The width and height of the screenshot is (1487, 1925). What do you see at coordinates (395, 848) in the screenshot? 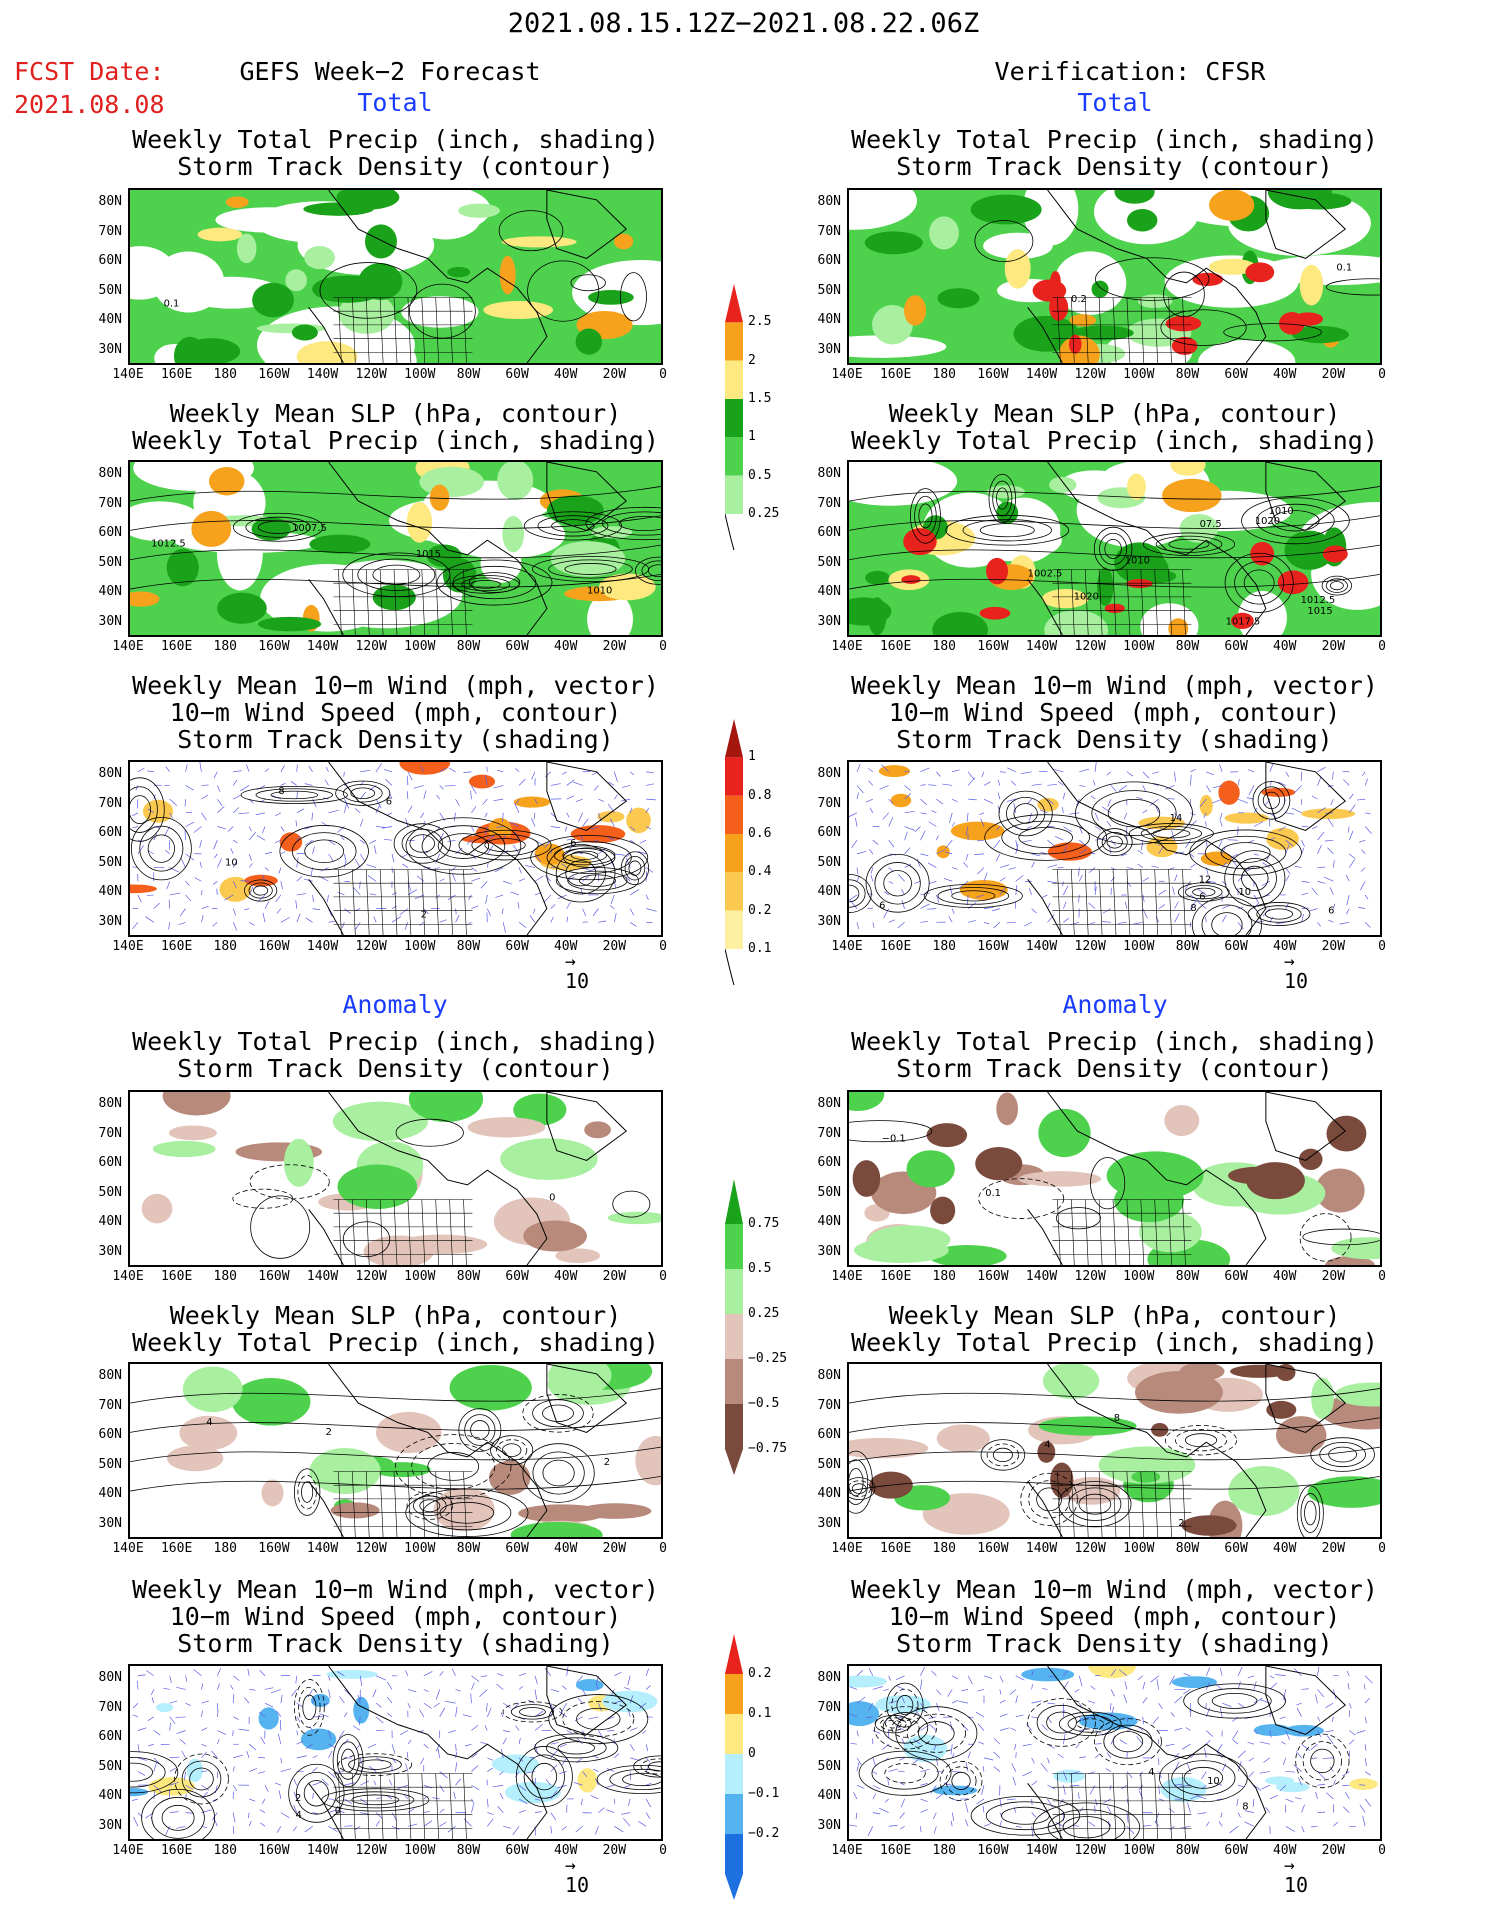
I see `map-panel-p3l: 2 8 6 10 6` at bounding box center [395, 848].